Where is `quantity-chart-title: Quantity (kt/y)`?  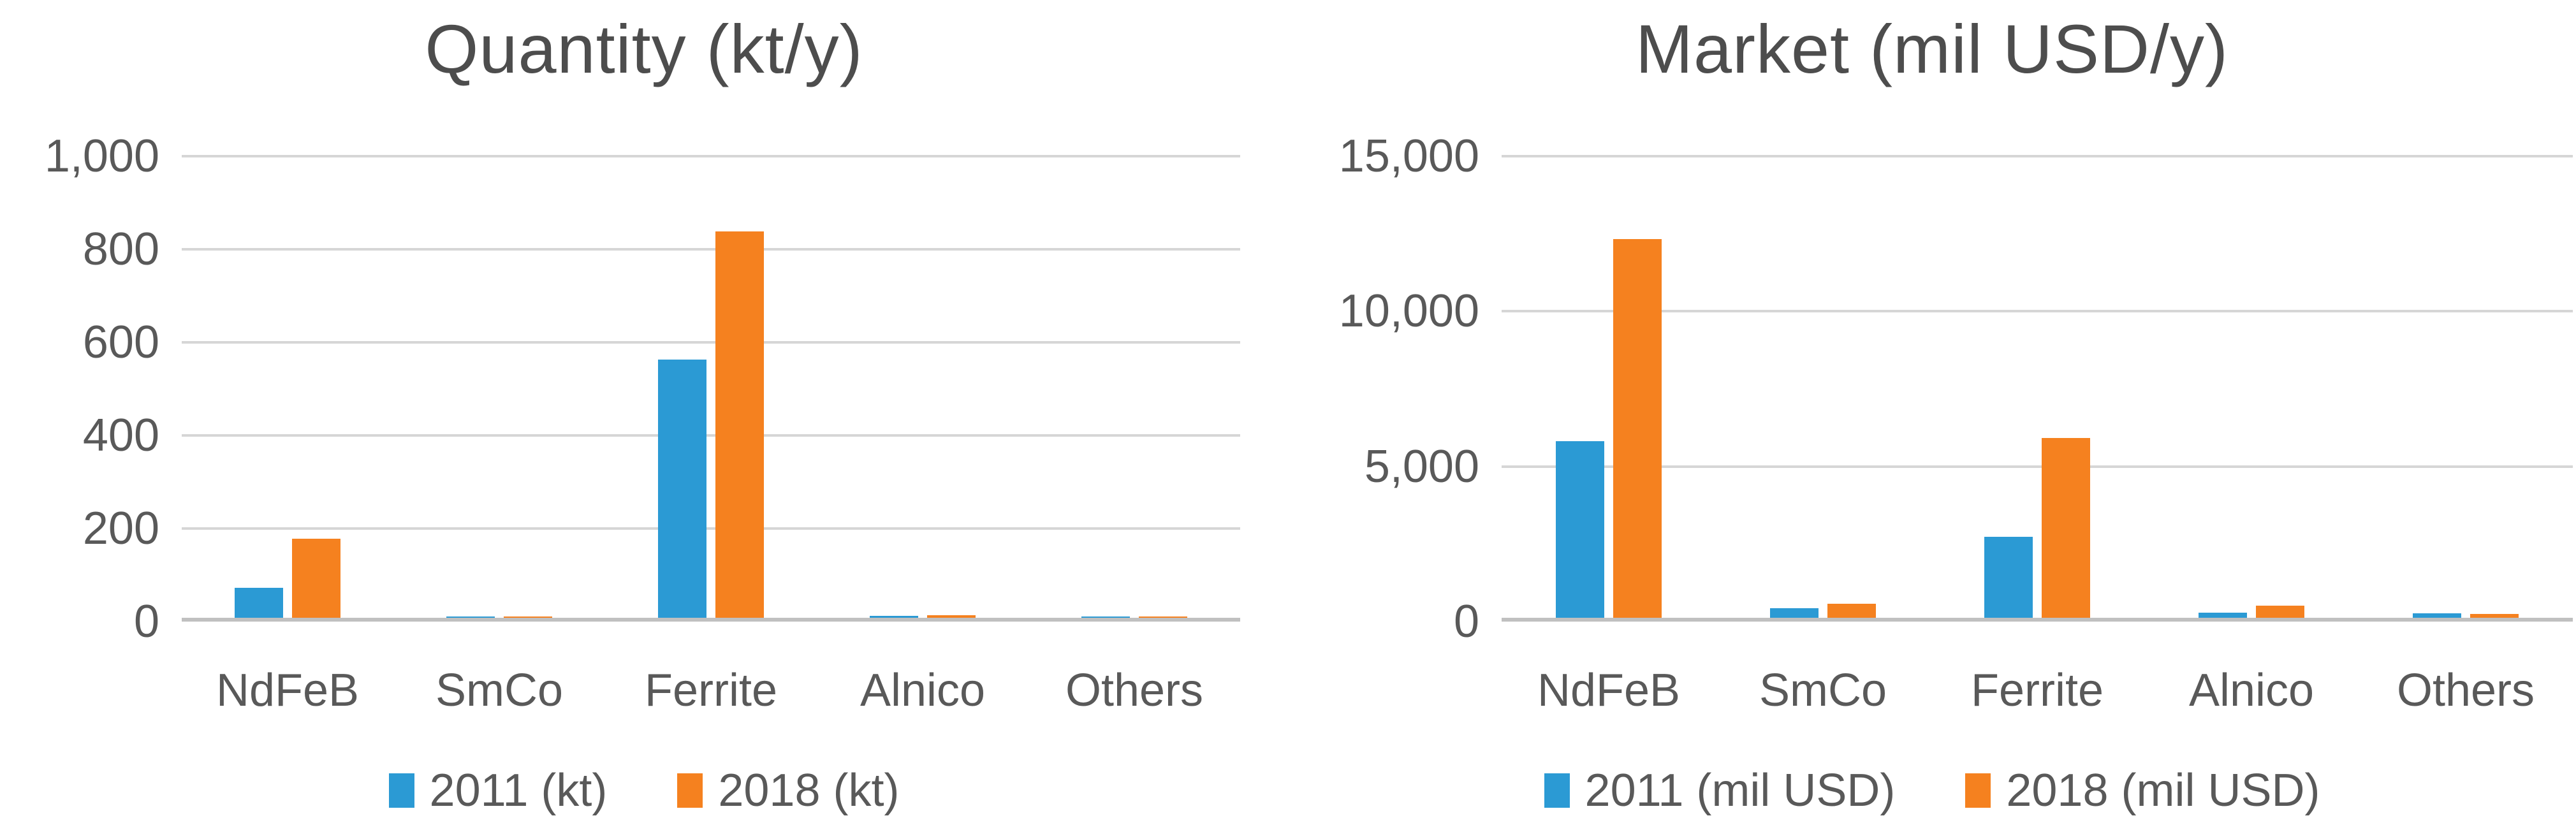 quantity-chart-title: Quantity (kt/y) is located at coordinates (644, 48).